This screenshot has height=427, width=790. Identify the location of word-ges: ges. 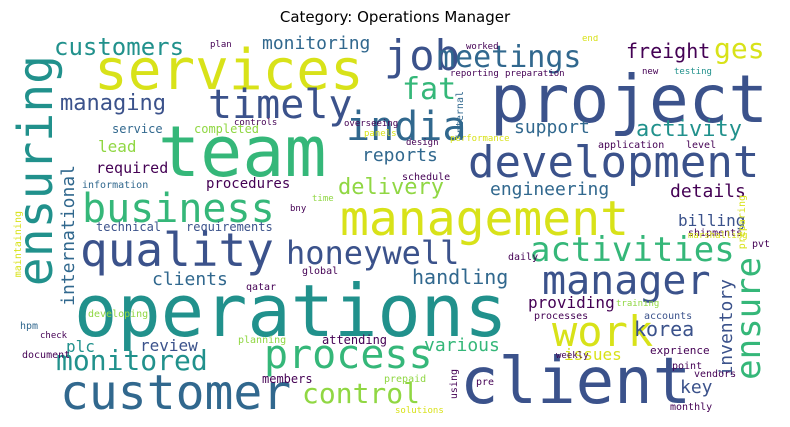
(739, 50).